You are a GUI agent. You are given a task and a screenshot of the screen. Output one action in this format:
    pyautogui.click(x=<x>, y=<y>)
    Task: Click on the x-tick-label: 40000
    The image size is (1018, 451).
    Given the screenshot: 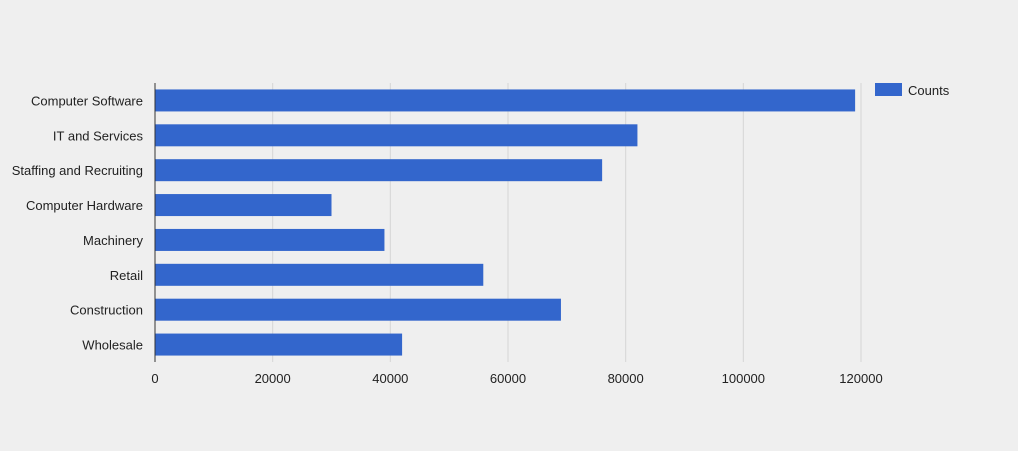 What is the action you would take?
    pyautogui.click(x=390, y=378)
    